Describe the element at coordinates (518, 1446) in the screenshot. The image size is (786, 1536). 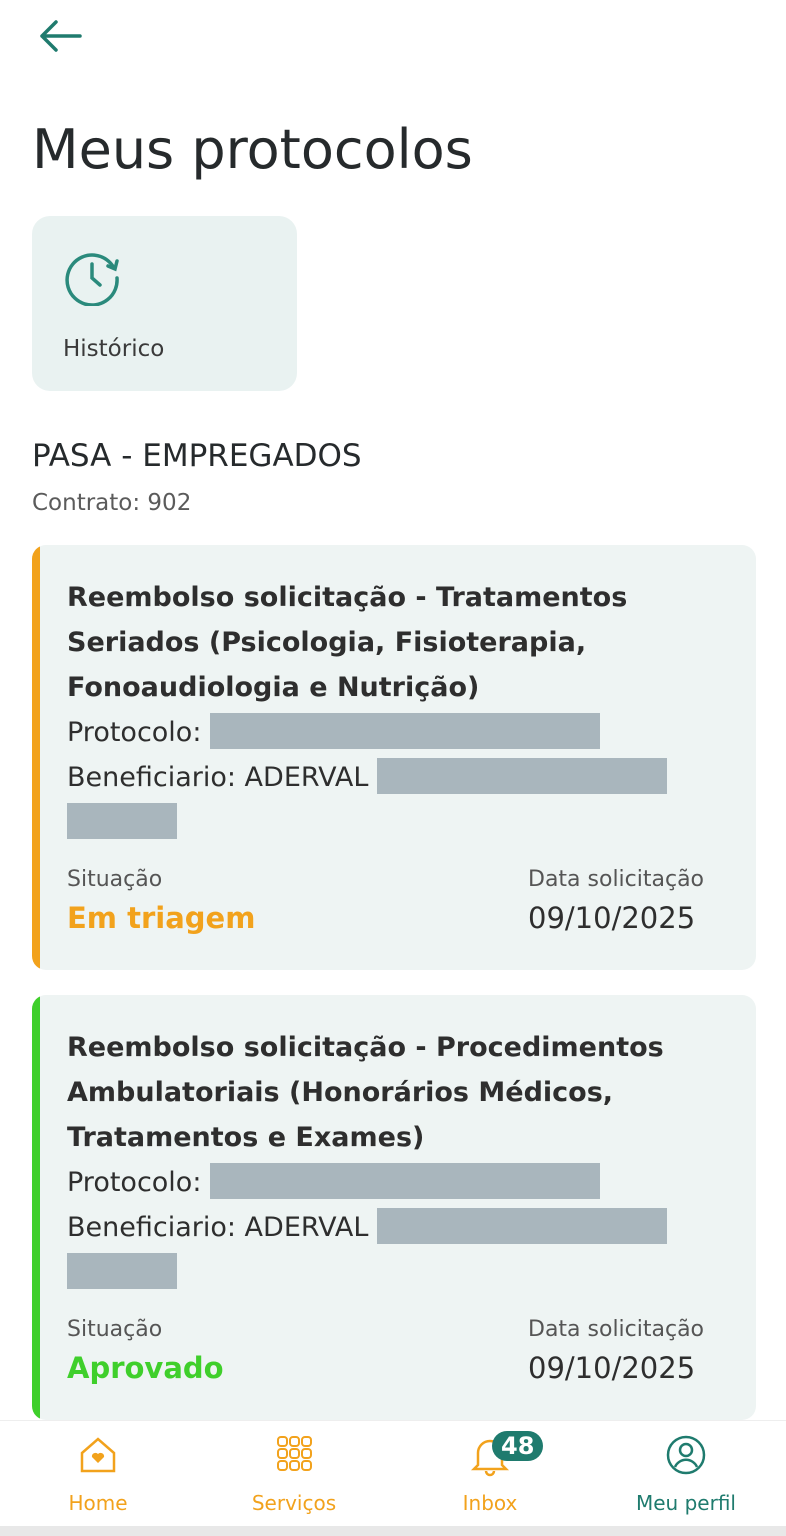
I see `inbox-badge: 48` at that location.